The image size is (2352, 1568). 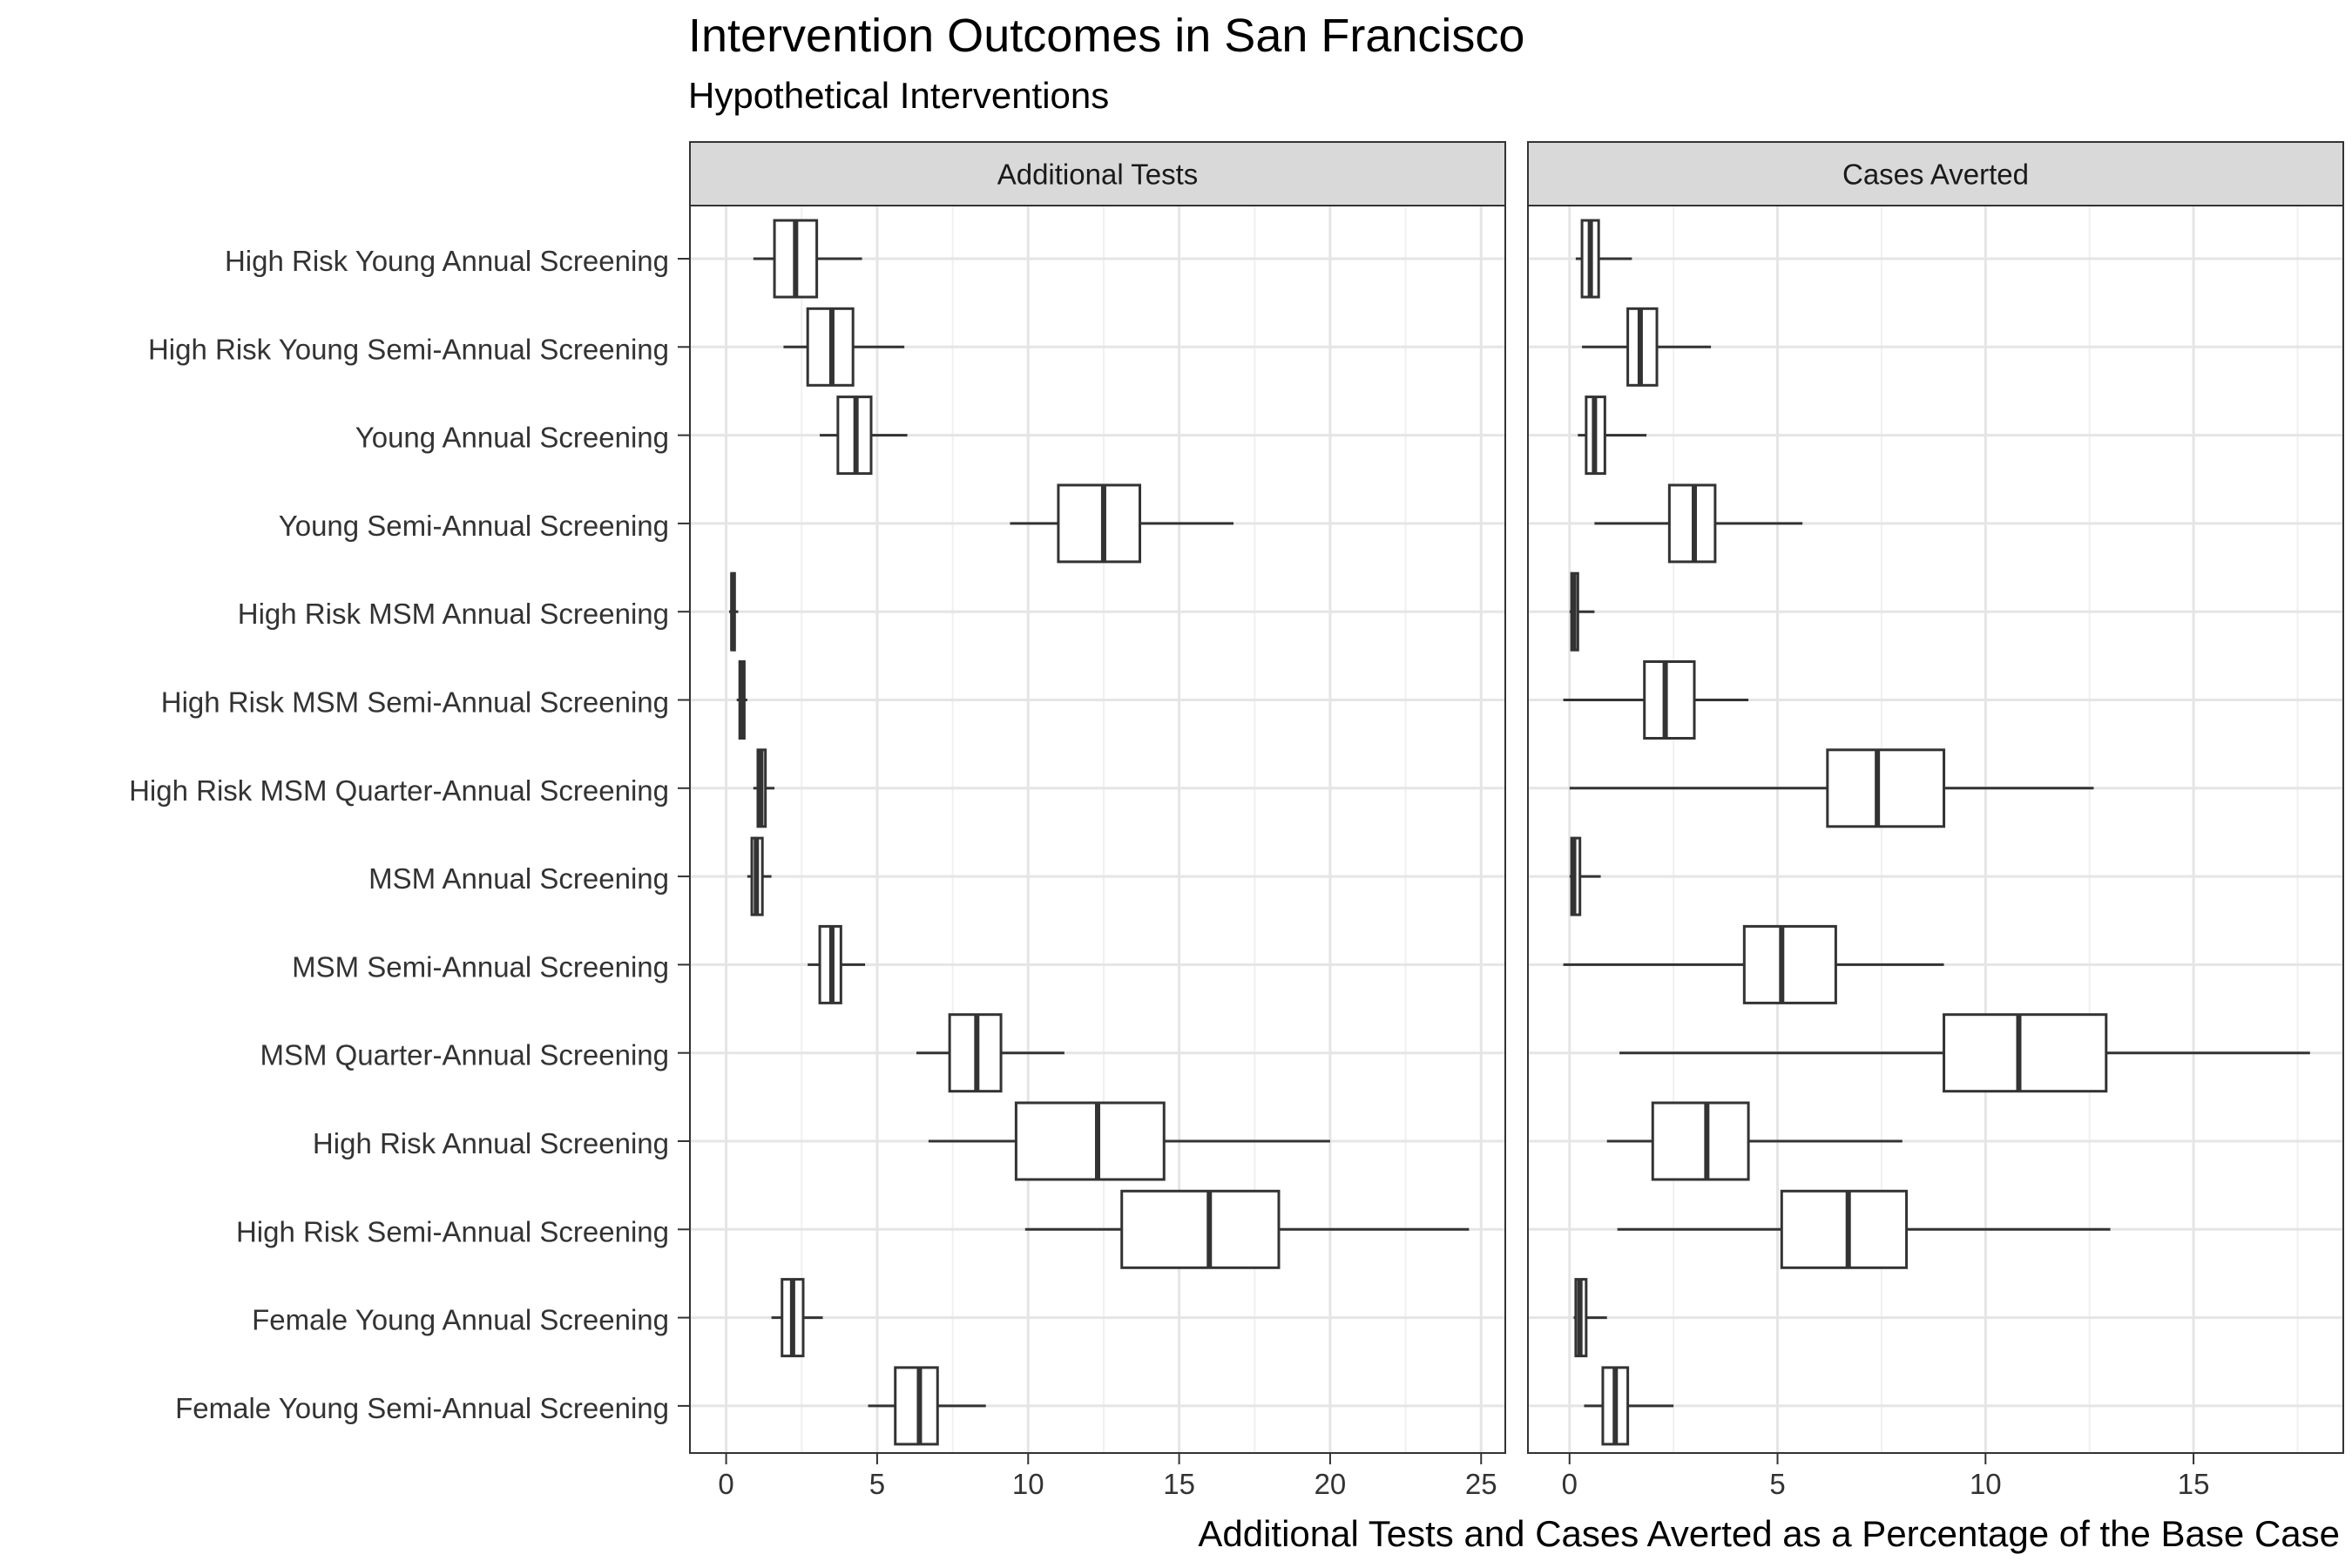 I want to click on category-label: High Risk Annual Screening, so click(x=491, y=1143).